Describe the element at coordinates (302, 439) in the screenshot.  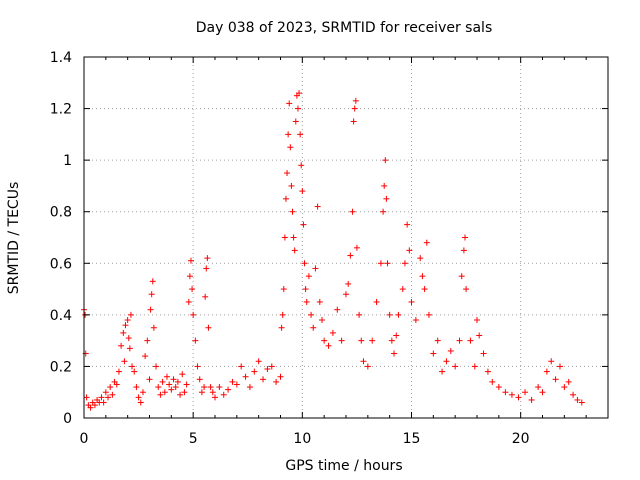
I see `x-tick-label: 10` at that location.